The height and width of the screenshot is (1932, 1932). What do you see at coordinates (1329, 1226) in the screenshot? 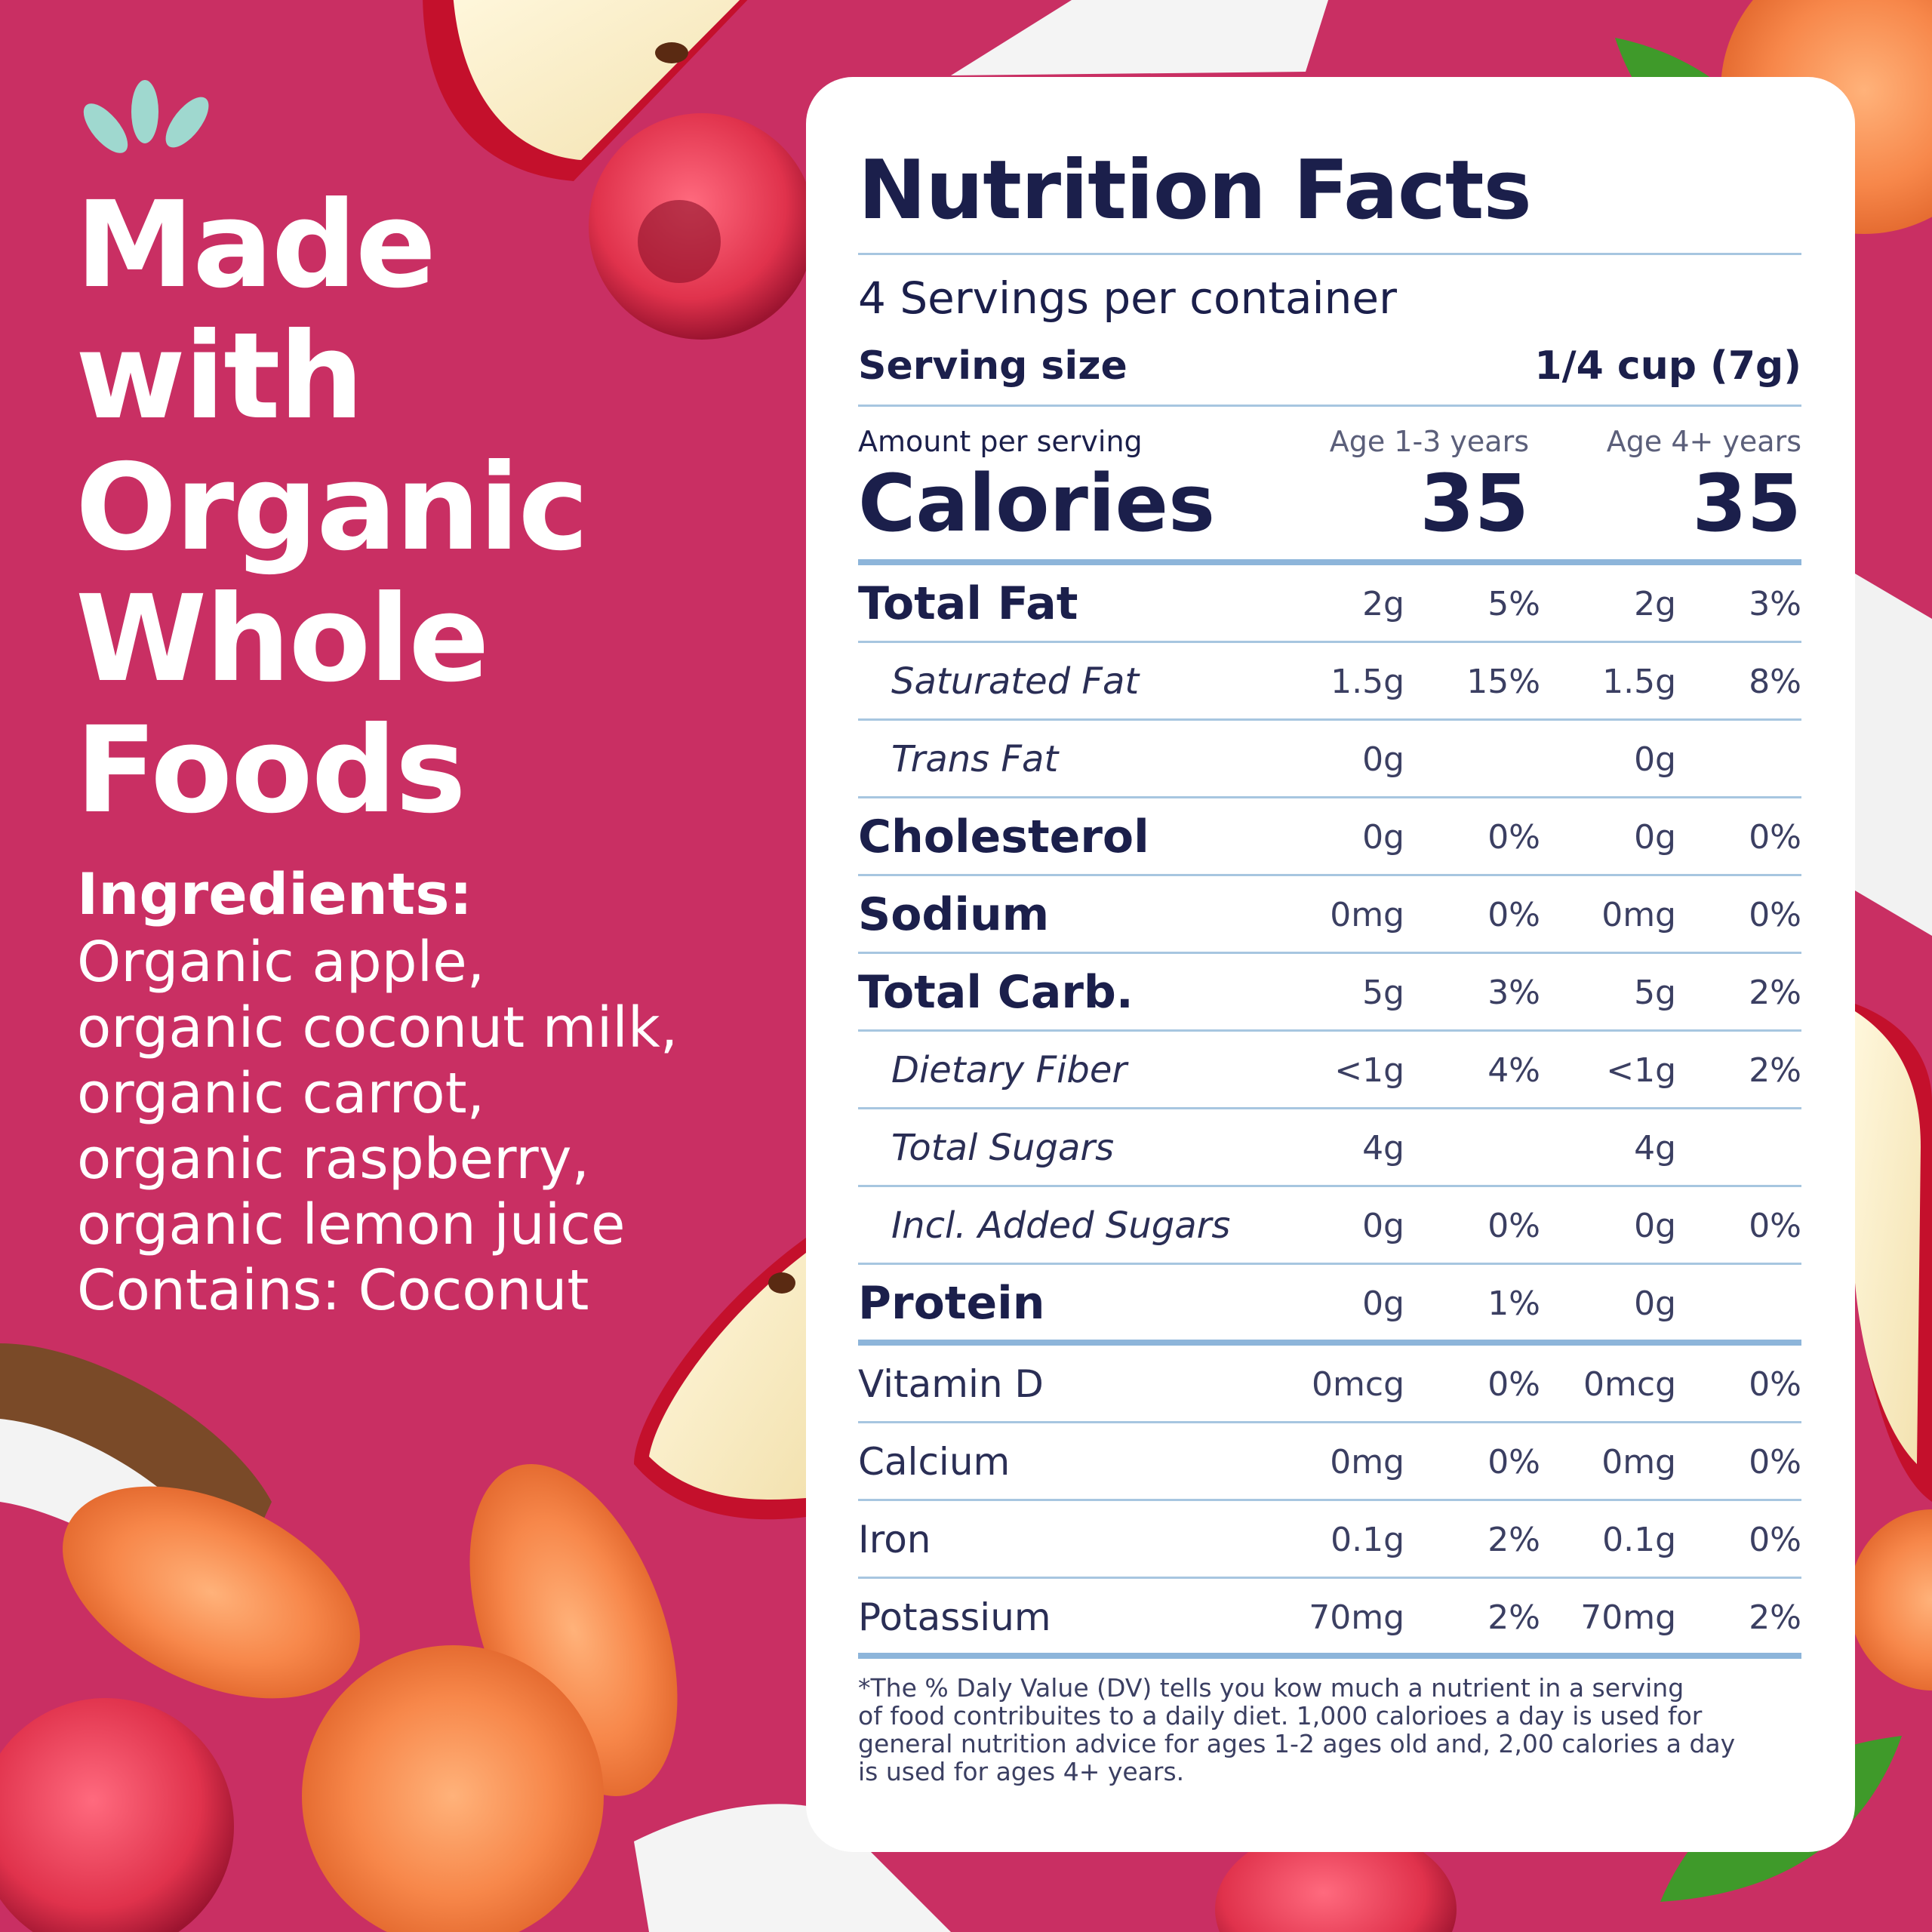
I see `nutrient-row-added-sugars: Incl. Added Sugars 0g 0% 0g 0%` at bounding box center [1329, 1226].